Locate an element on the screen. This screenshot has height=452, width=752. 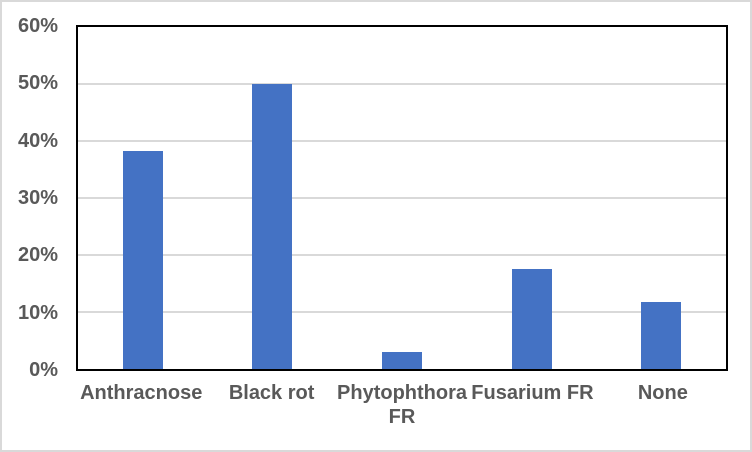
y-tick-label: 0% is located at coordinates (43, 370).